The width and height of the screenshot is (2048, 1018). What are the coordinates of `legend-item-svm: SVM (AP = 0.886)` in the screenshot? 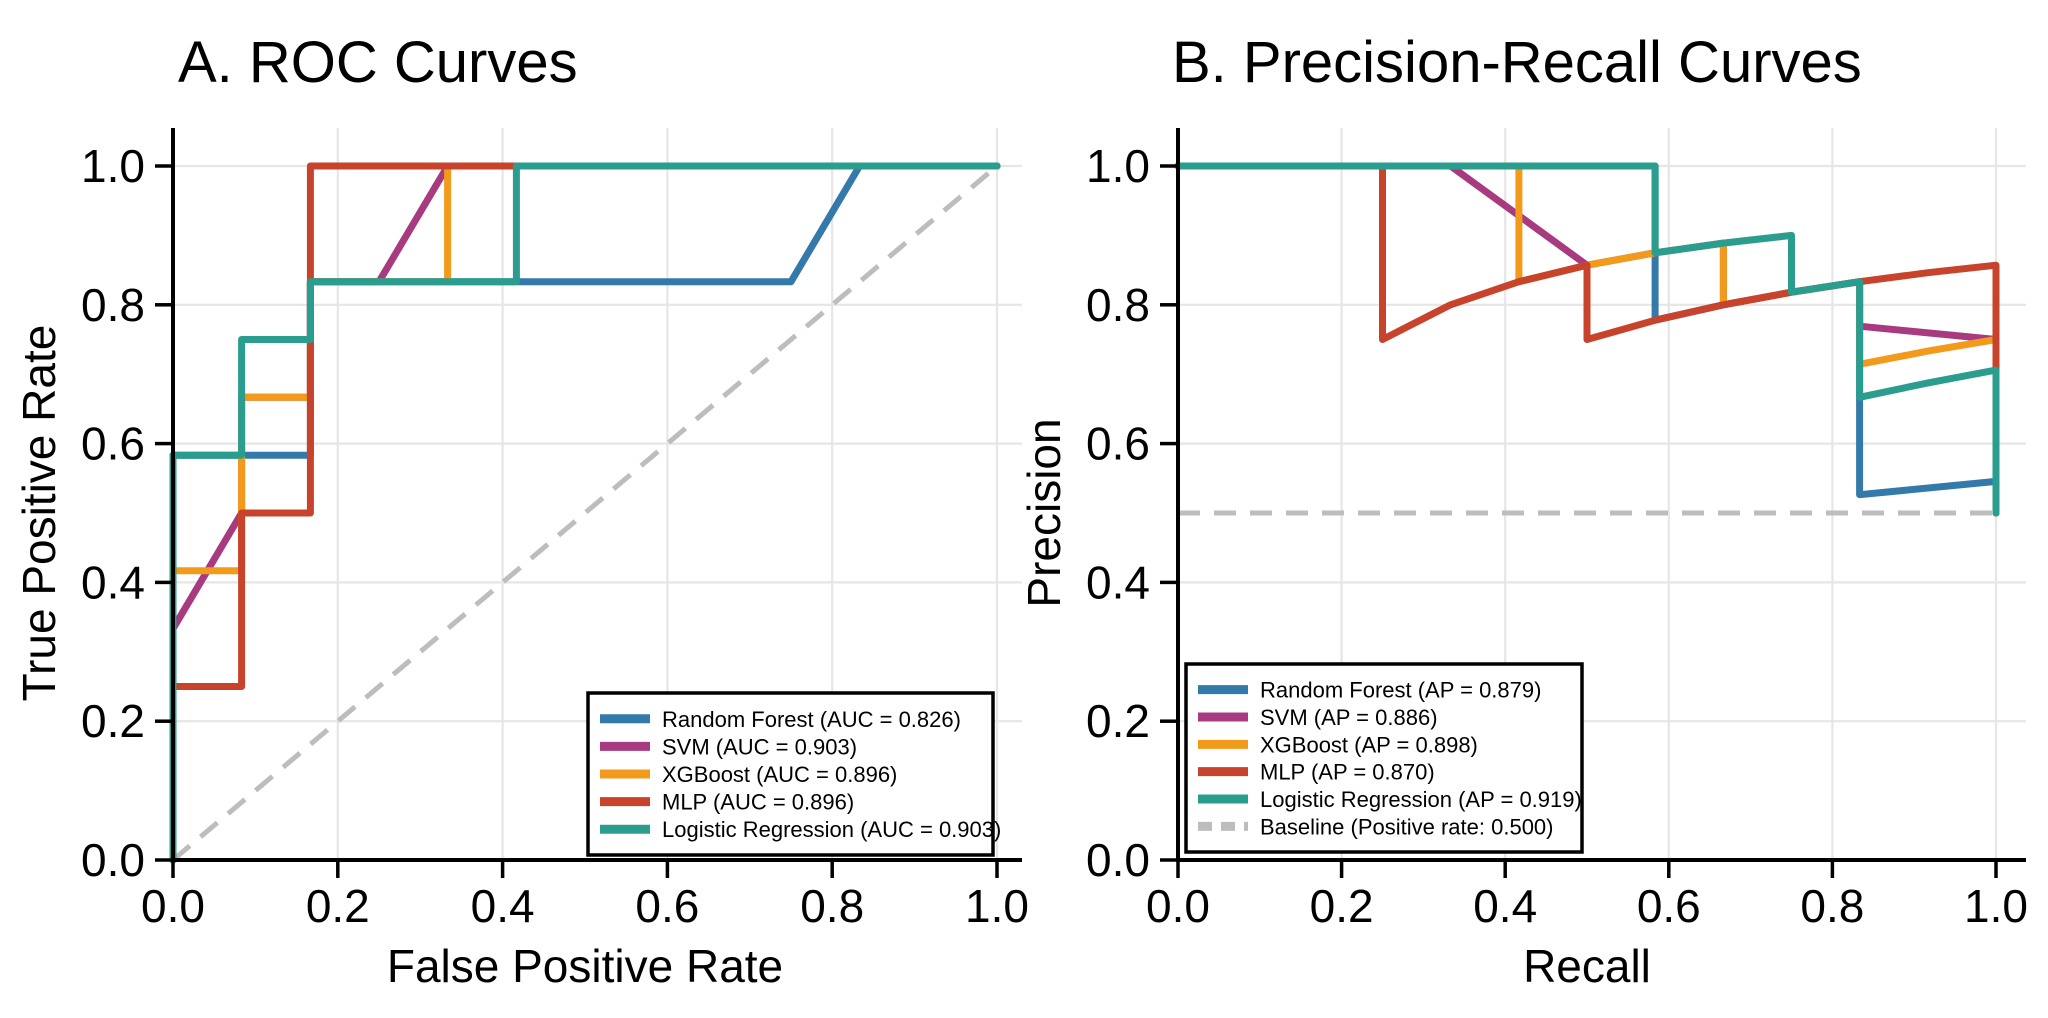 It's located at (1318, 717).